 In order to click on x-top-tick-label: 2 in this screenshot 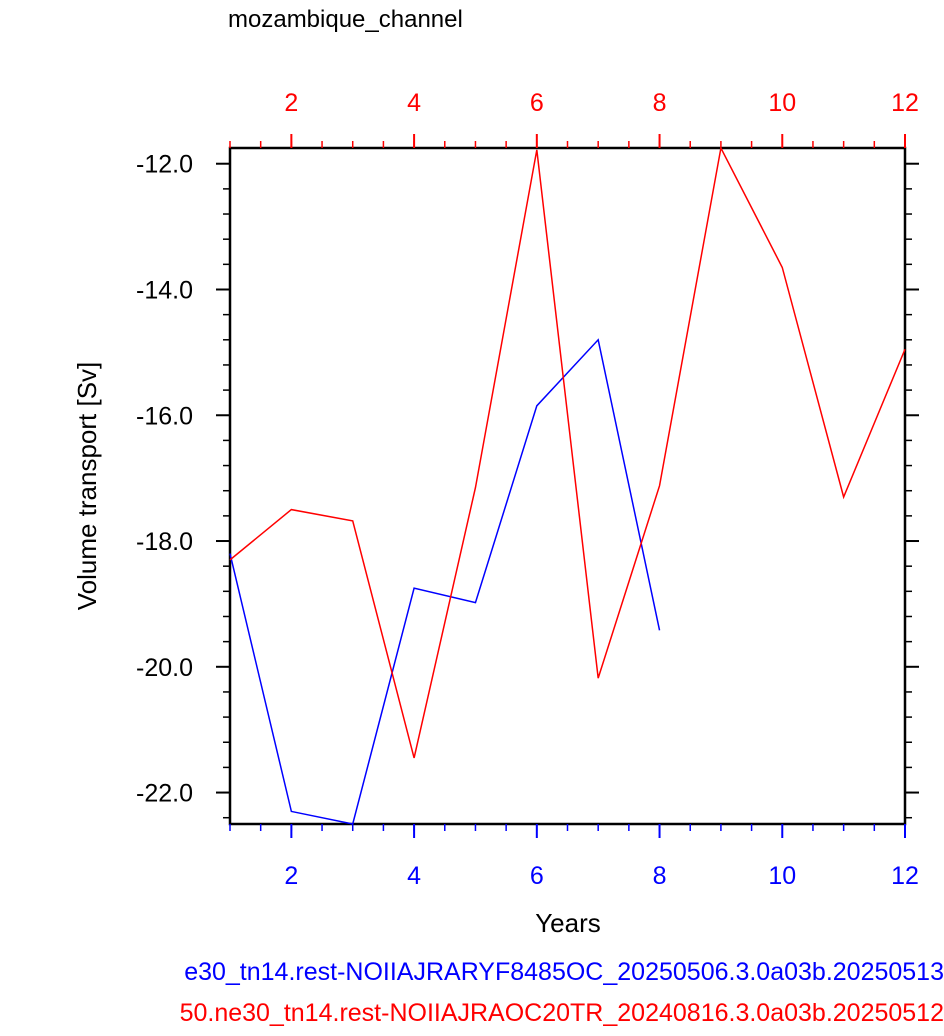, I will do `click(291, 103)`.